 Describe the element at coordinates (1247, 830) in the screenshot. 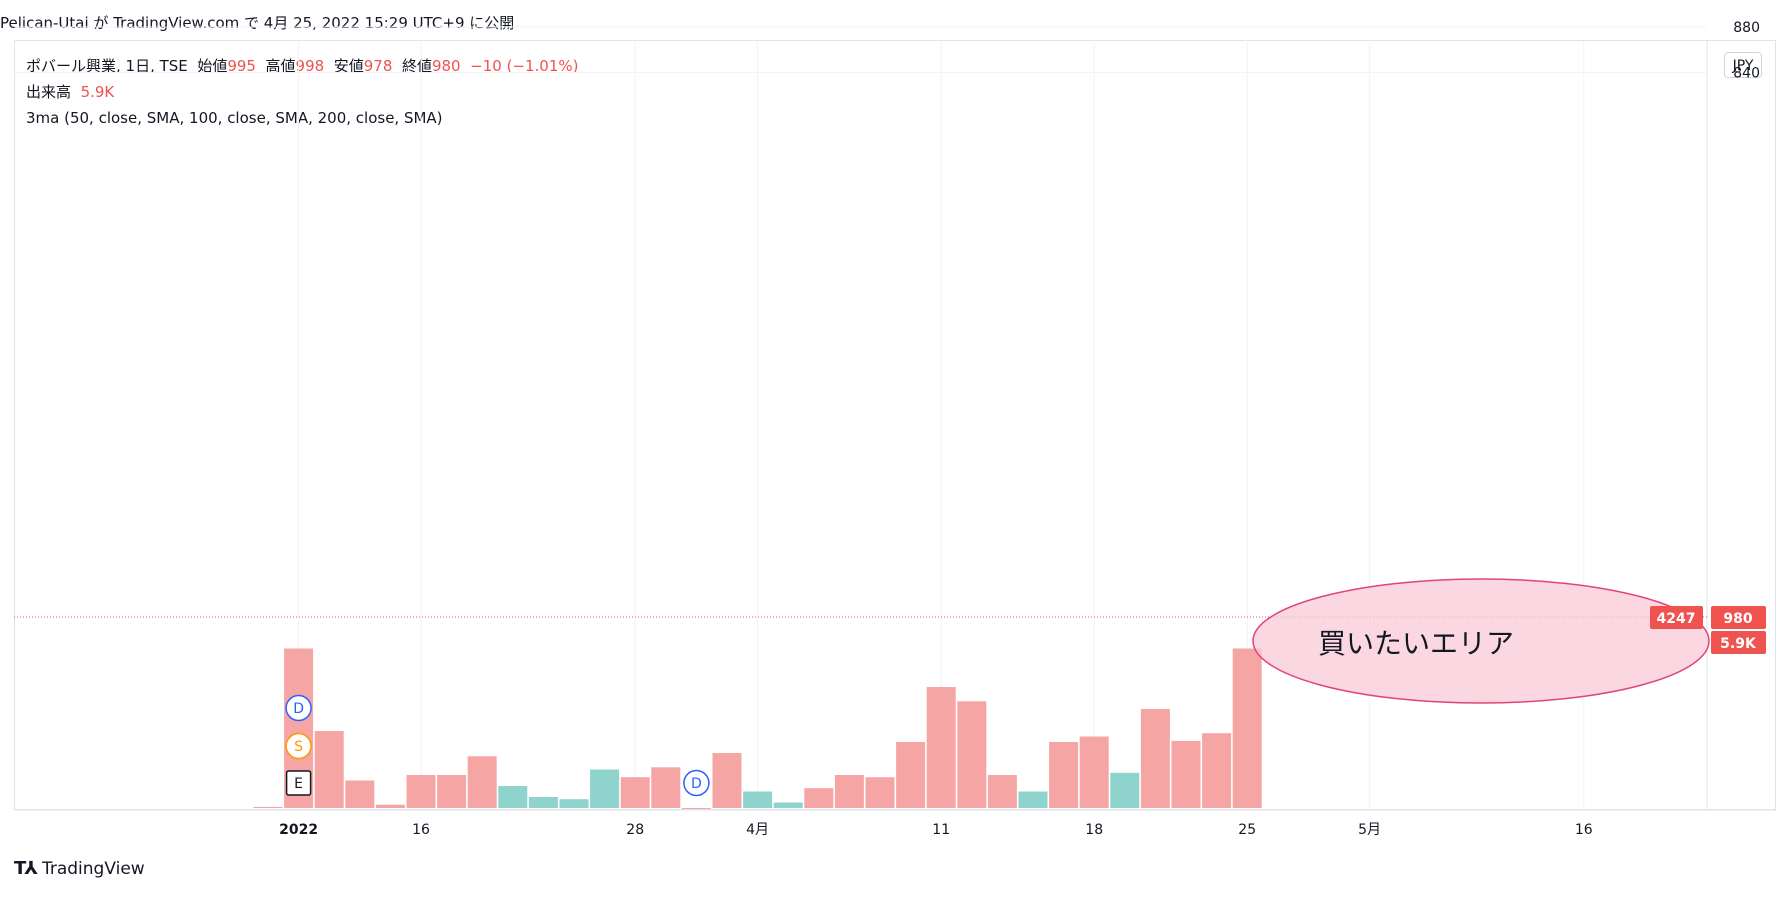

I see `time-tick-label: 25` at that location.